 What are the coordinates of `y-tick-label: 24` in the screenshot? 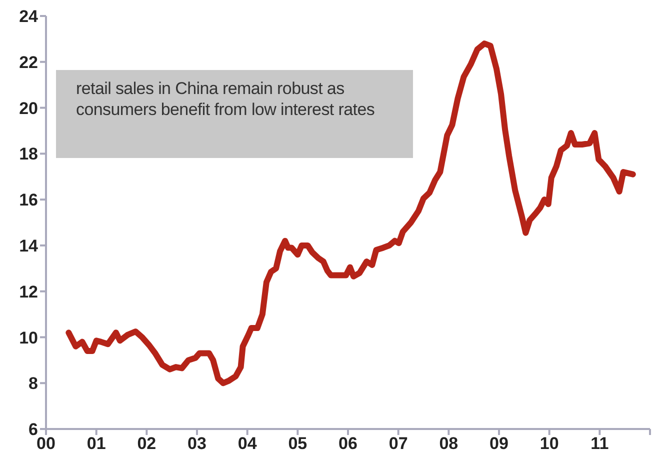 It's located at (29, 16).